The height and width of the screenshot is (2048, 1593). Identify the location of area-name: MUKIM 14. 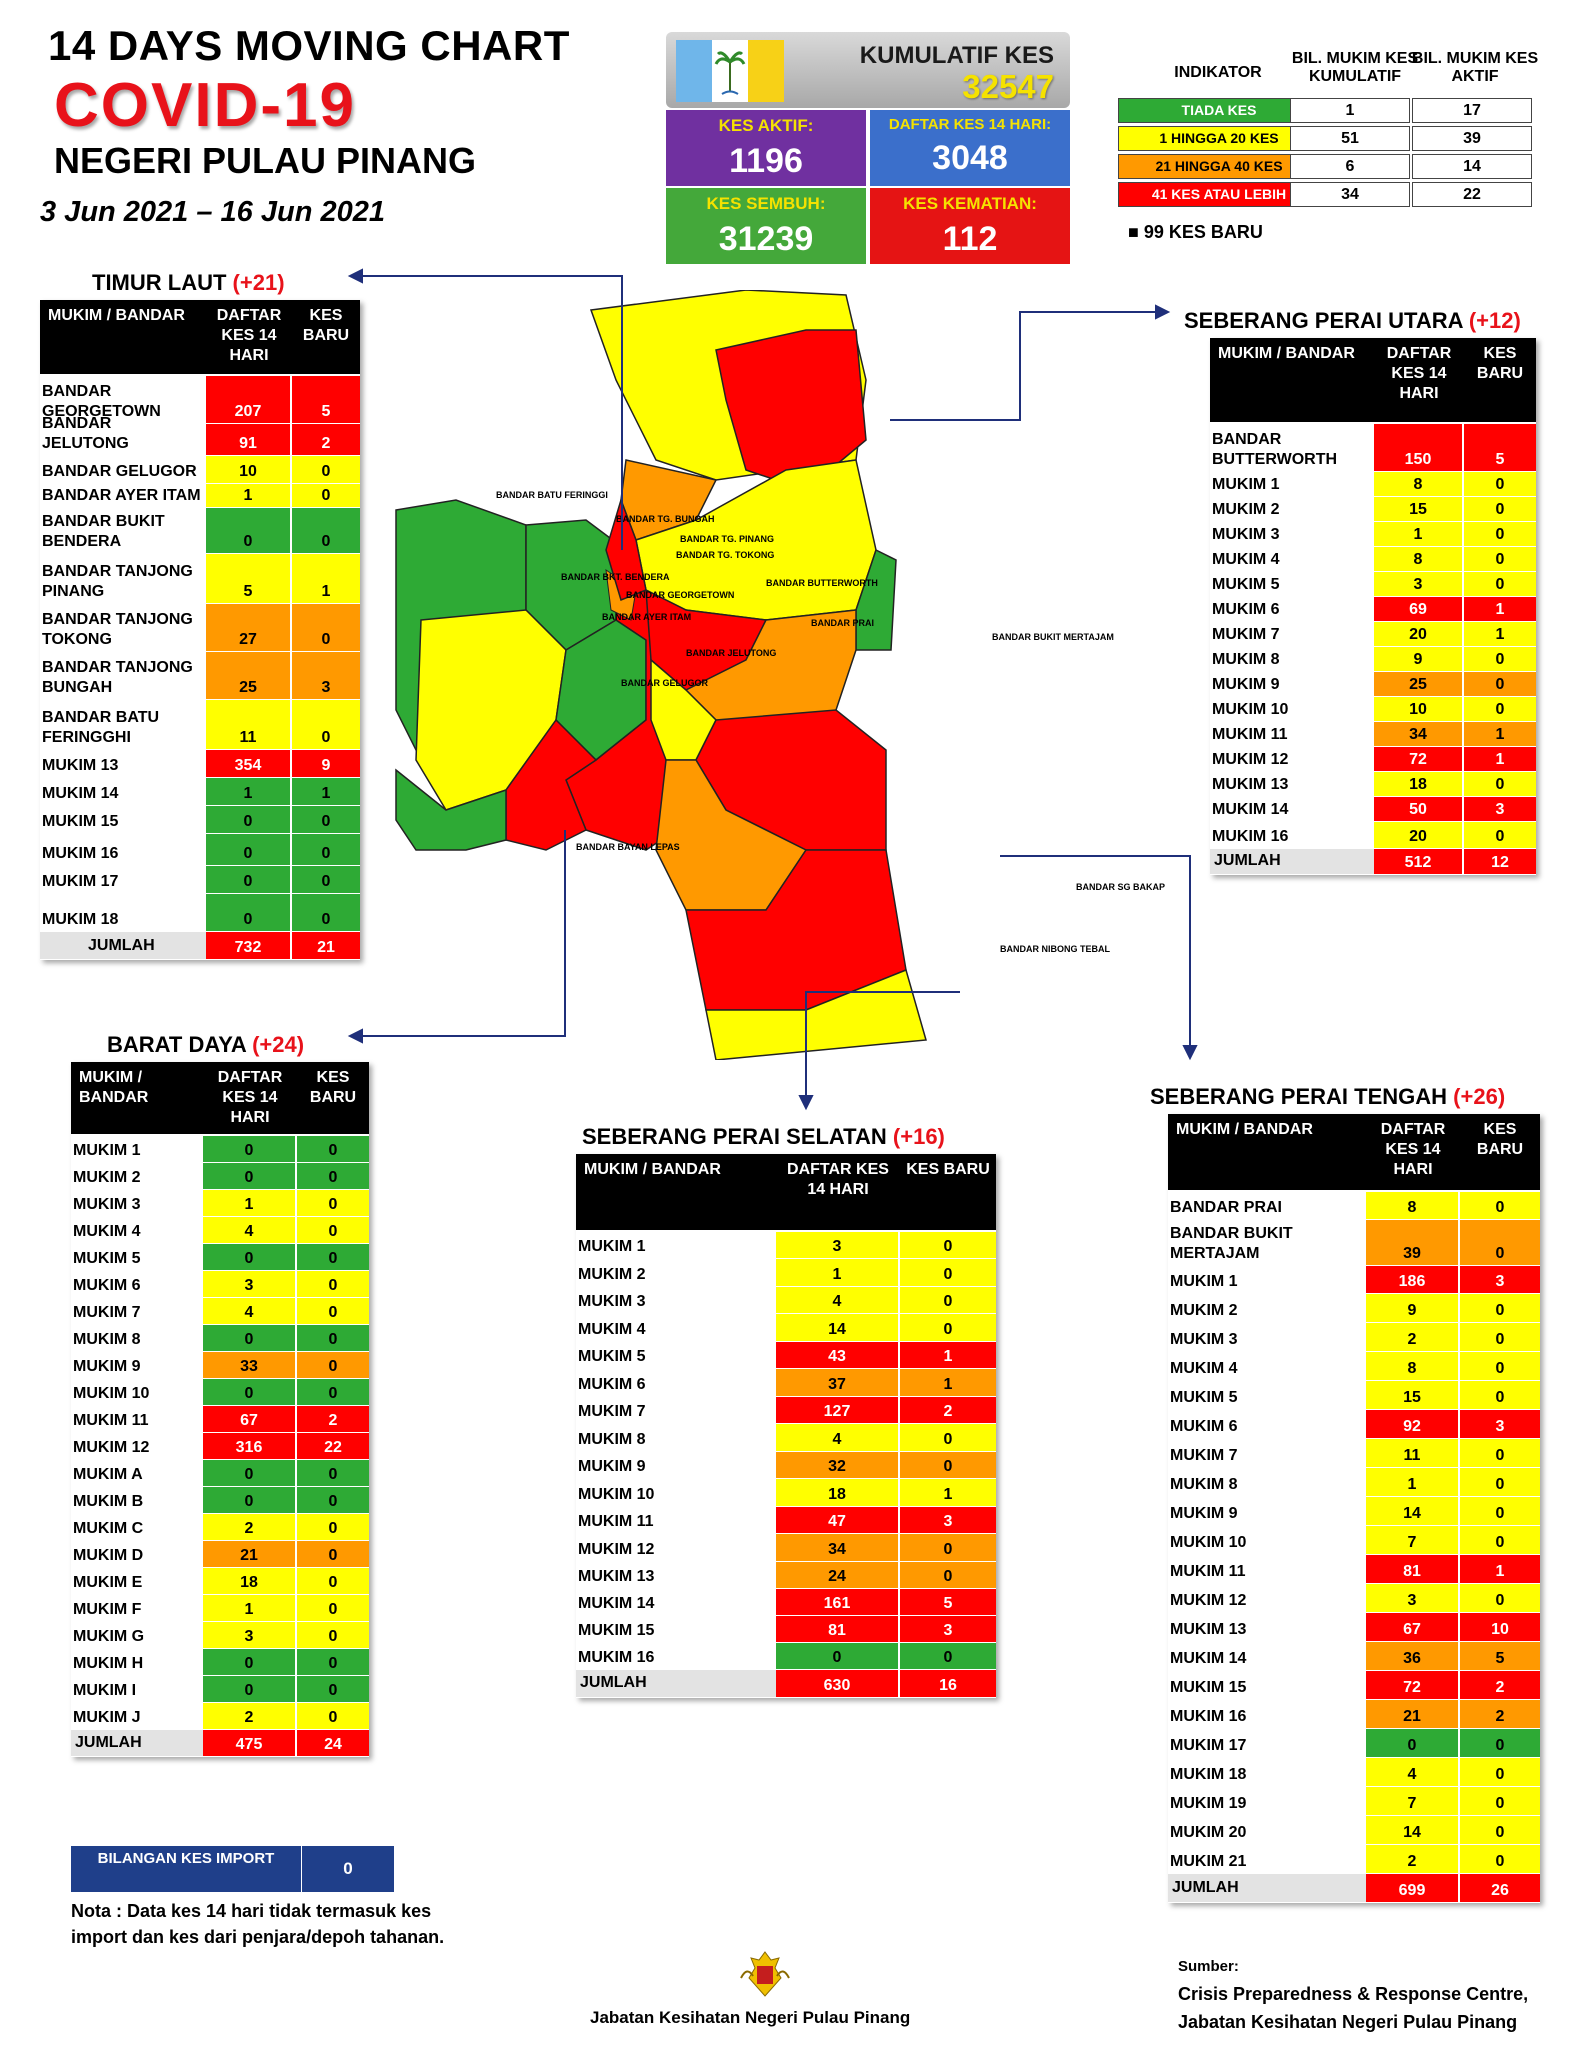
(1208, 1658).